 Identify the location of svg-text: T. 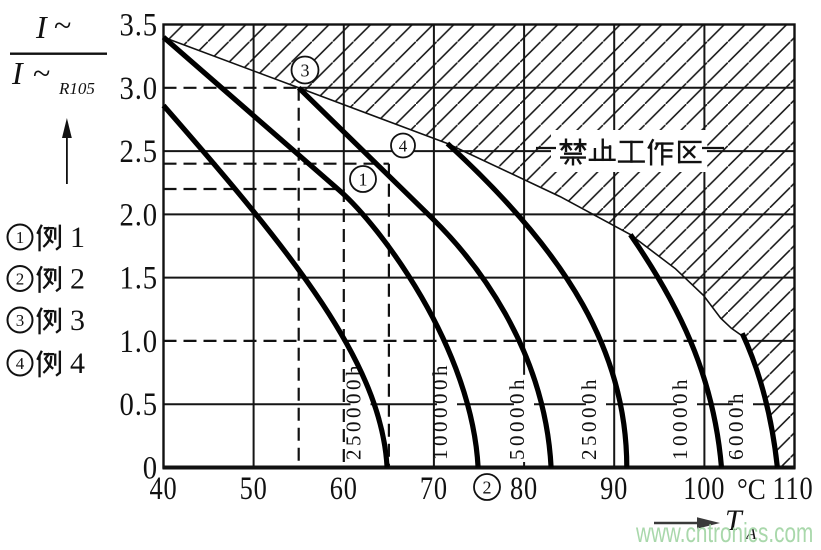
(734, 520).